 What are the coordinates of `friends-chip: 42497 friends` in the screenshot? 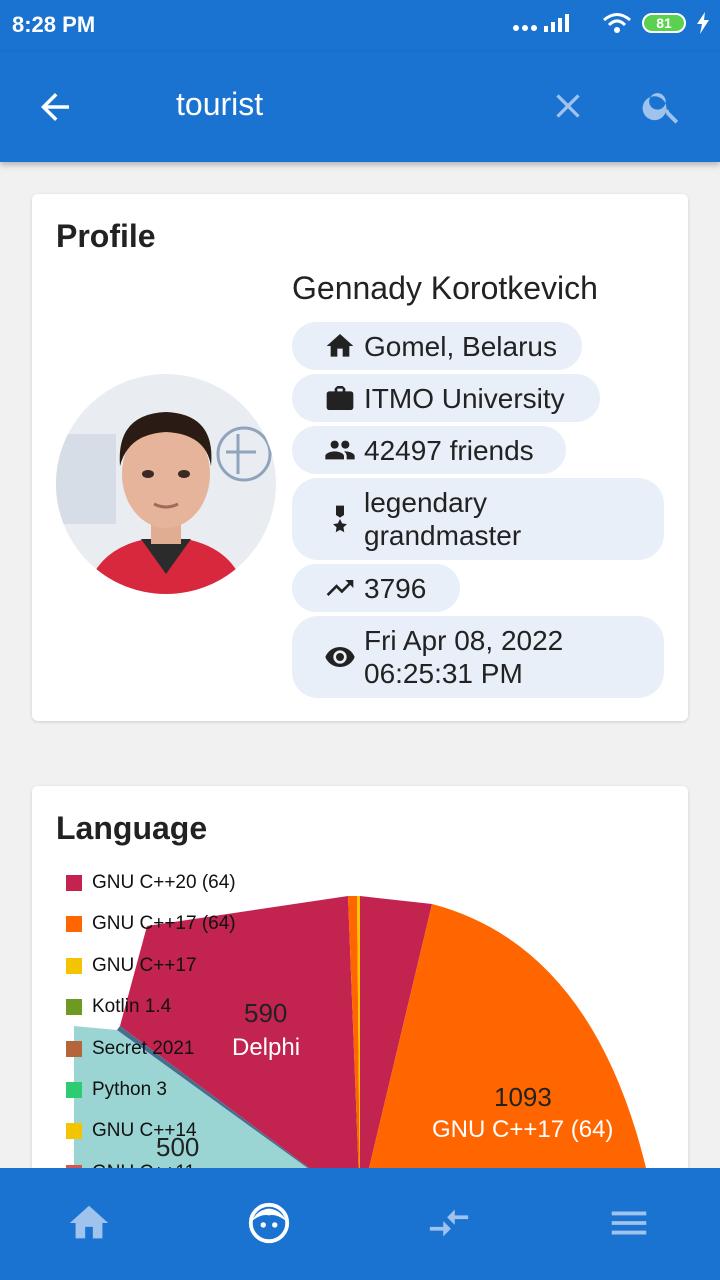 It's located at (429, 450).